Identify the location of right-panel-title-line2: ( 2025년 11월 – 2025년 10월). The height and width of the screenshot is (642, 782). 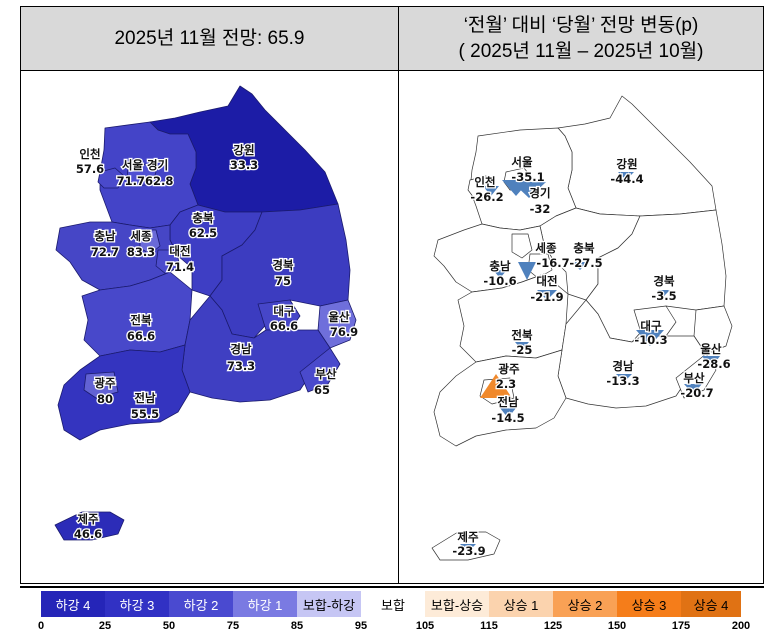
(581, 51).